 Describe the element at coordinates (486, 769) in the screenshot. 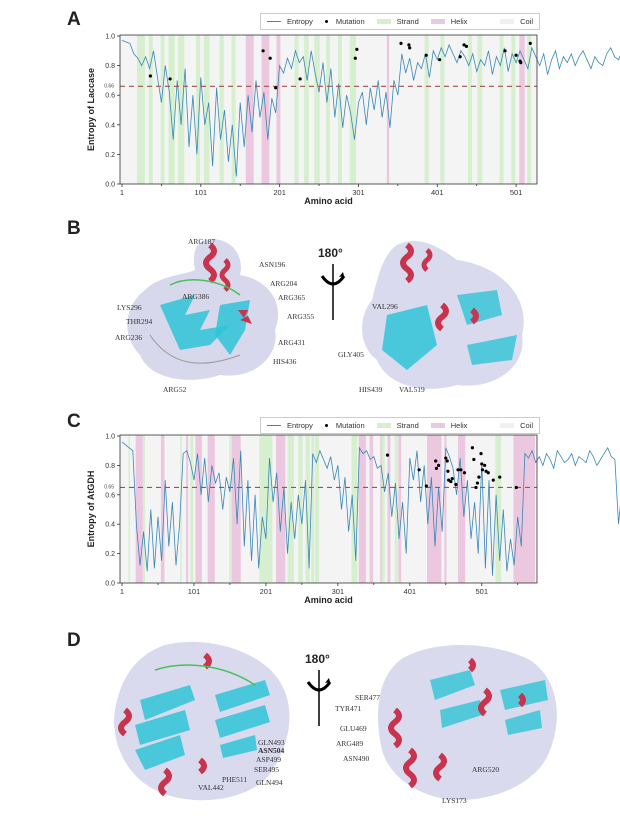

I see `res-label: ARG520` at that location.